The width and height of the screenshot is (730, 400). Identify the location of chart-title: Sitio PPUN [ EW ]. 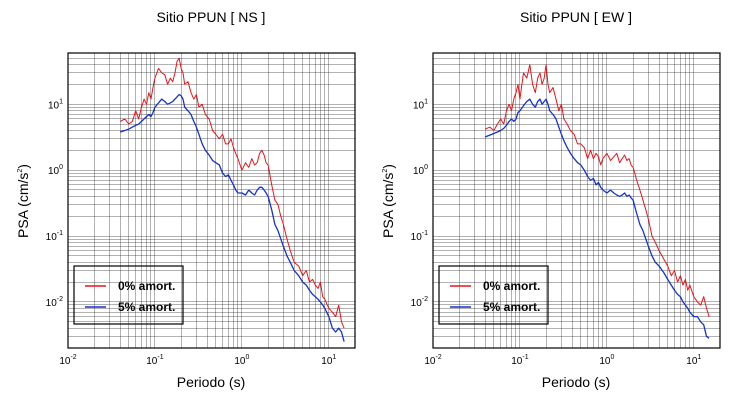
(576, 17).